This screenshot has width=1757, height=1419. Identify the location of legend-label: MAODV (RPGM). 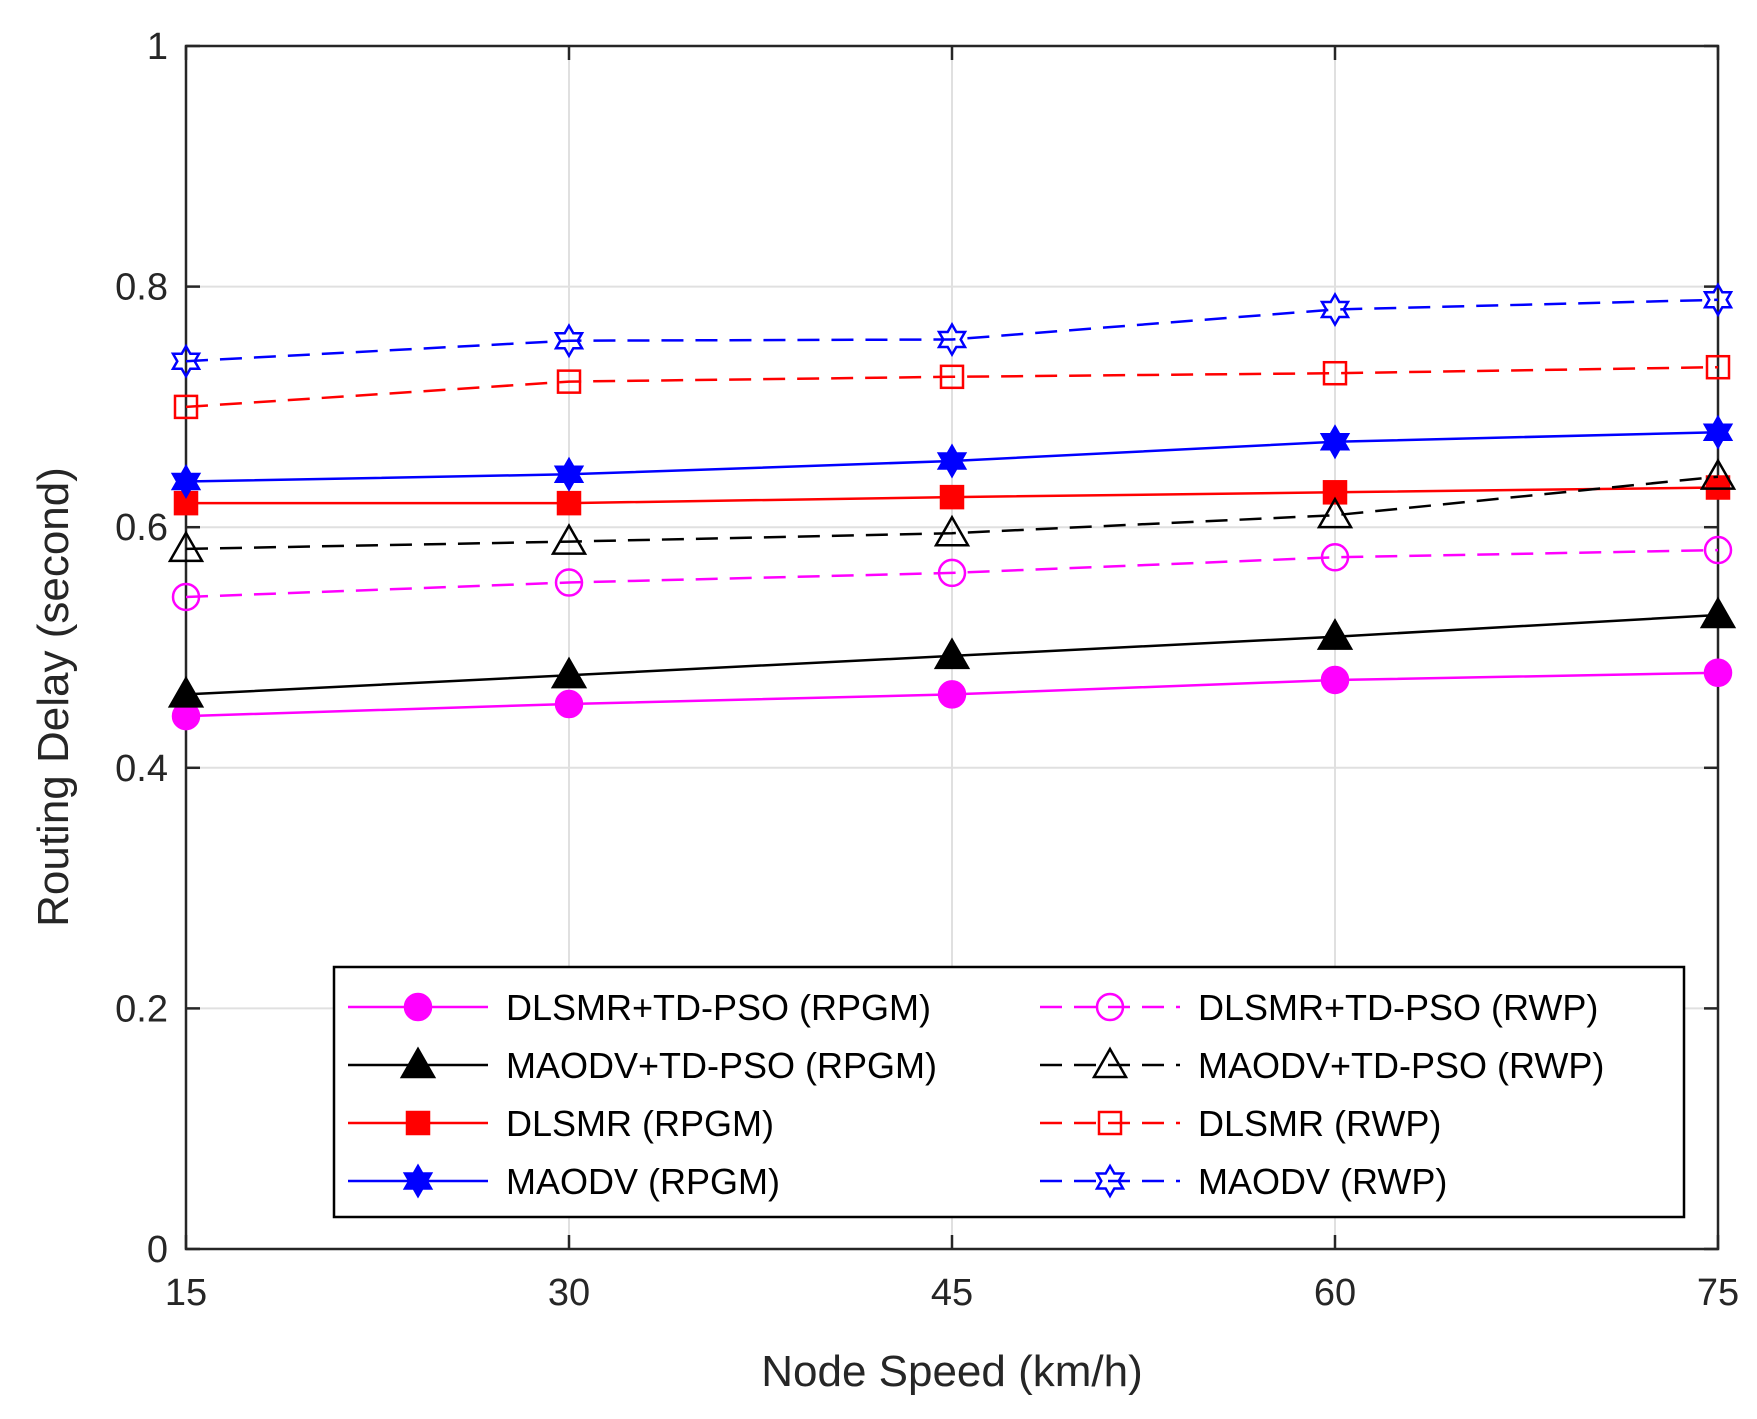
(643, 1181).